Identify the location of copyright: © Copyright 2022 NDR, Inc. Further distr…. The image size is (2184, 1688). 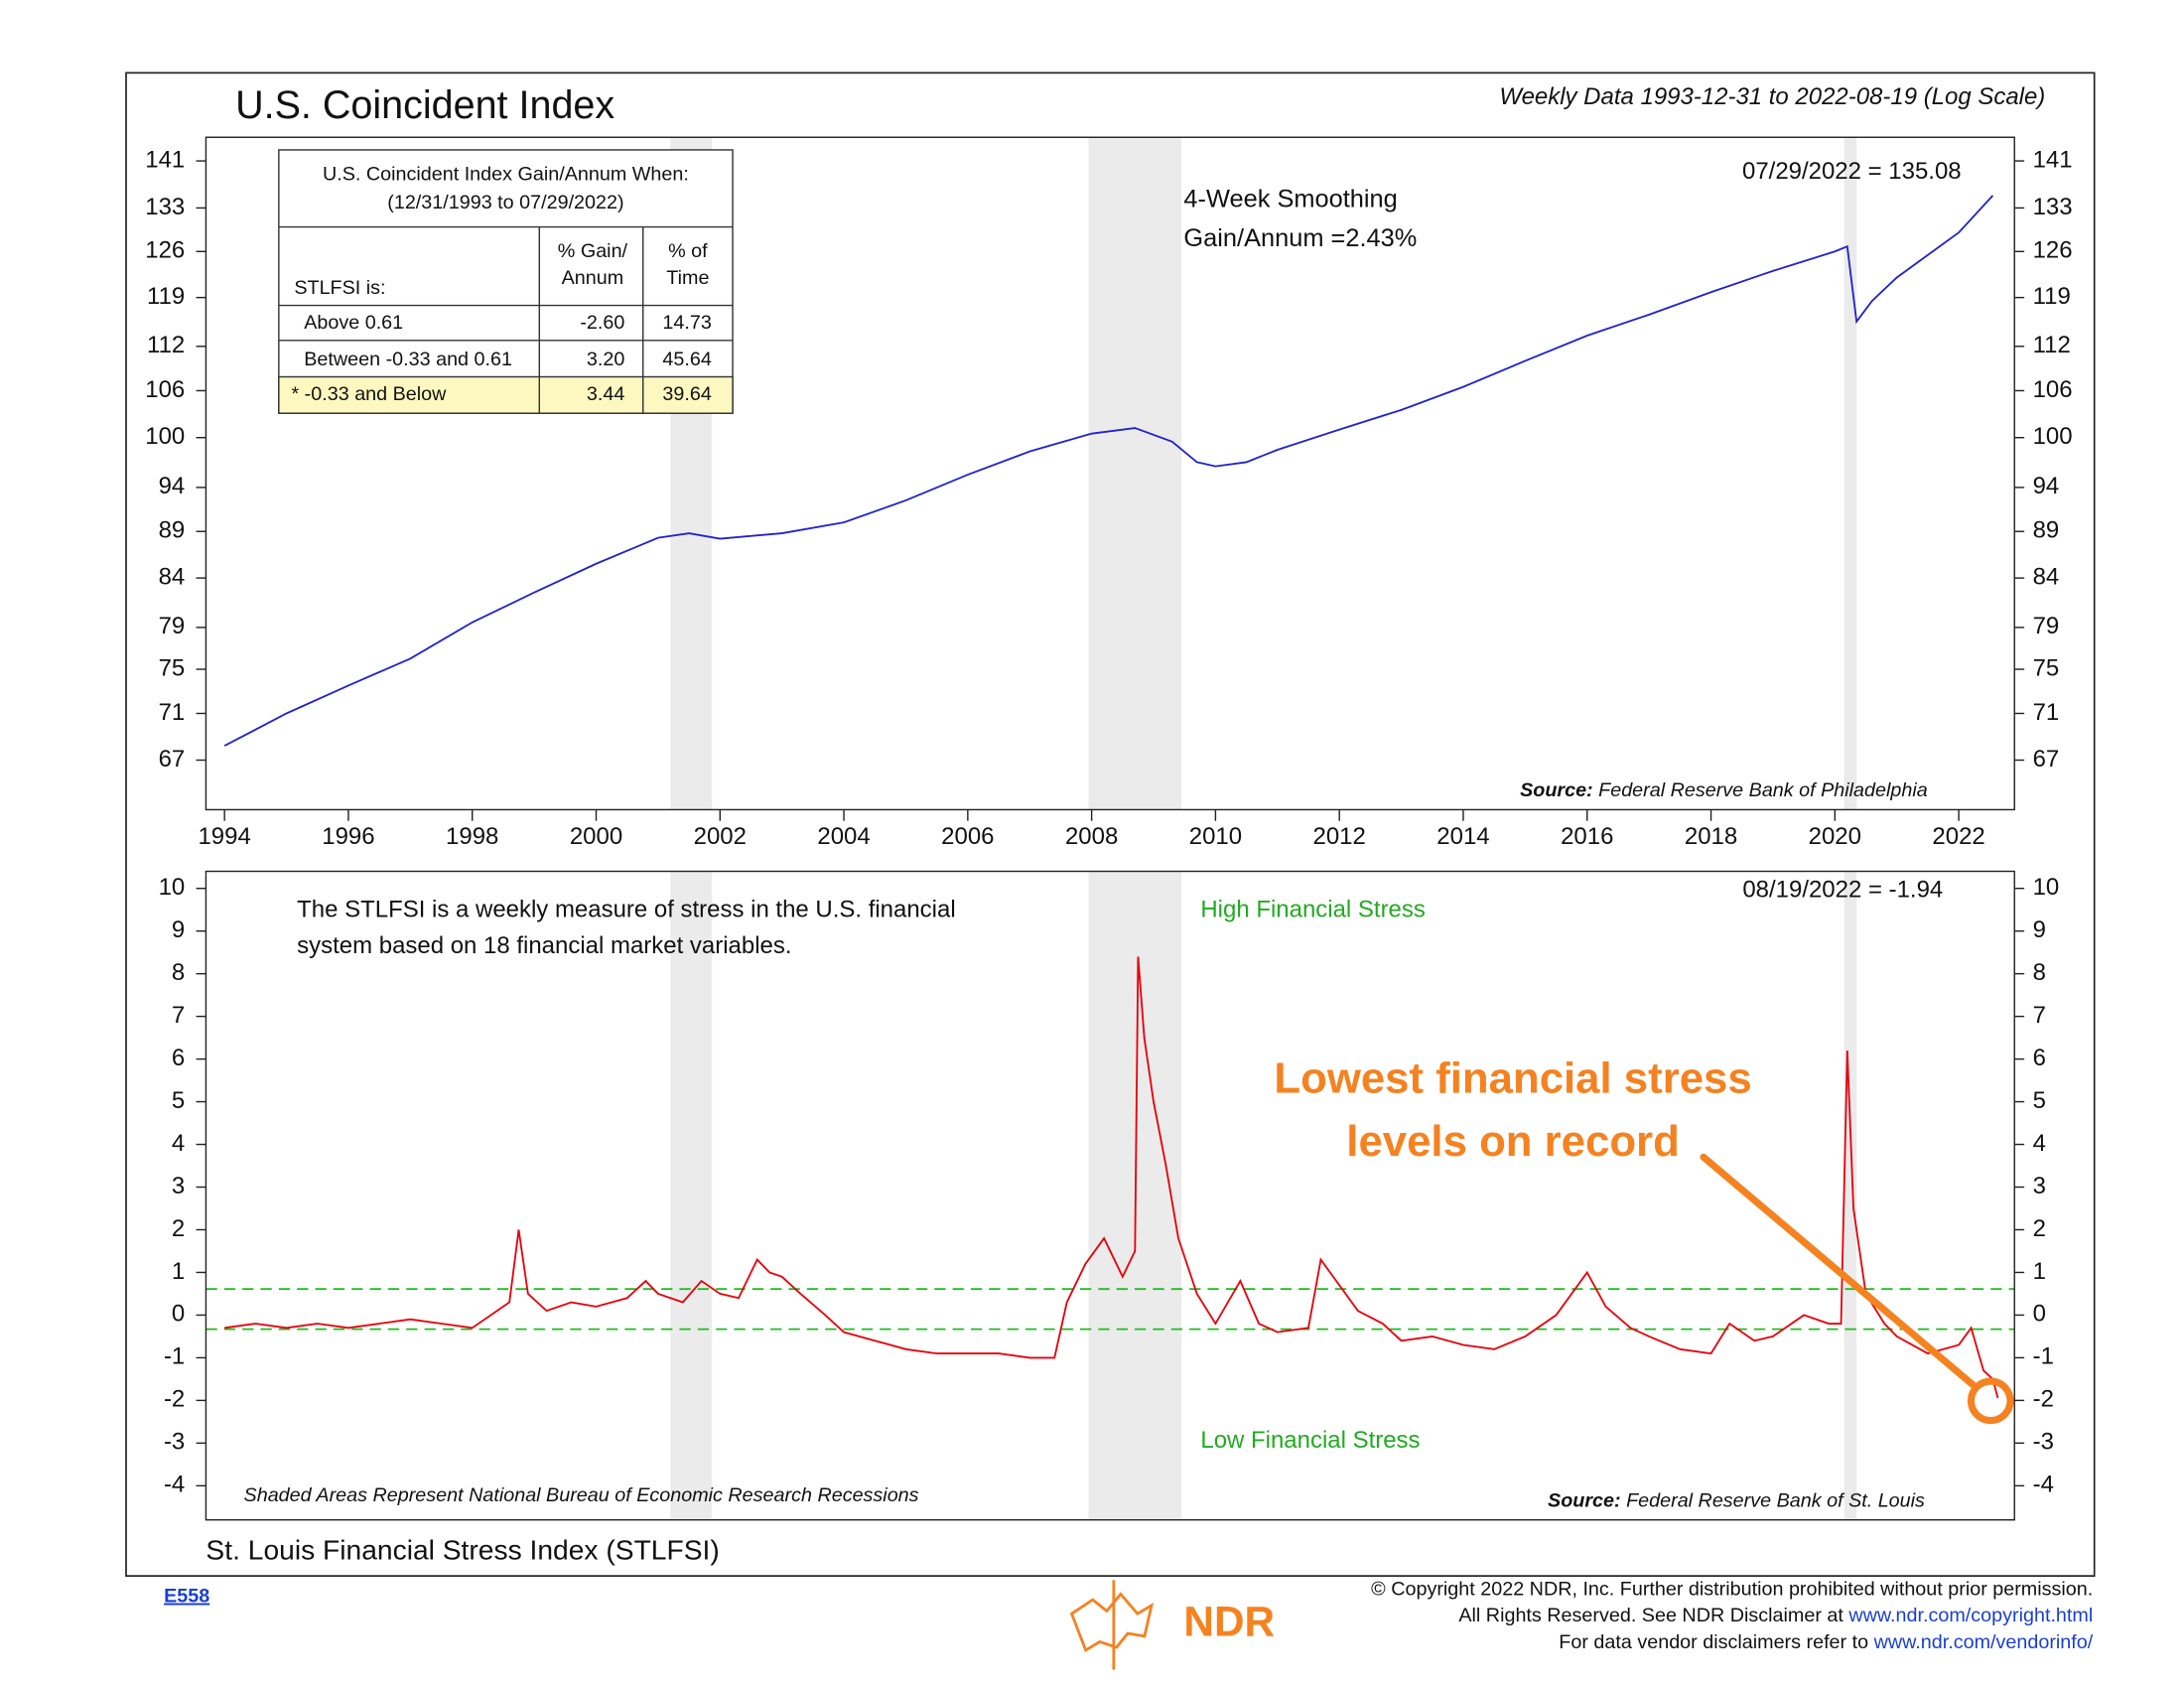
(1732, 1589).